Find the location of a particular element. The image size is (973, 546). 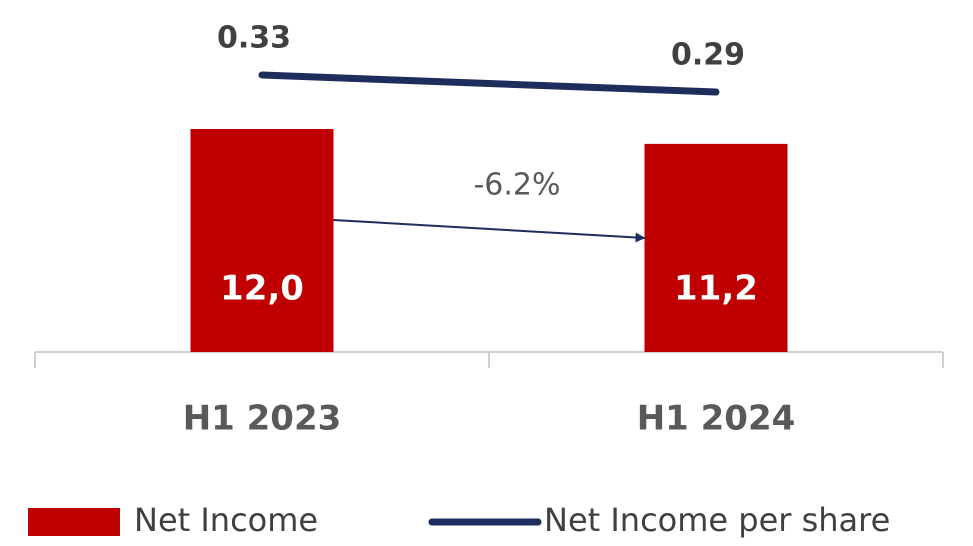

bar-value-label: 11,2 is located at coordinates (716, 289).